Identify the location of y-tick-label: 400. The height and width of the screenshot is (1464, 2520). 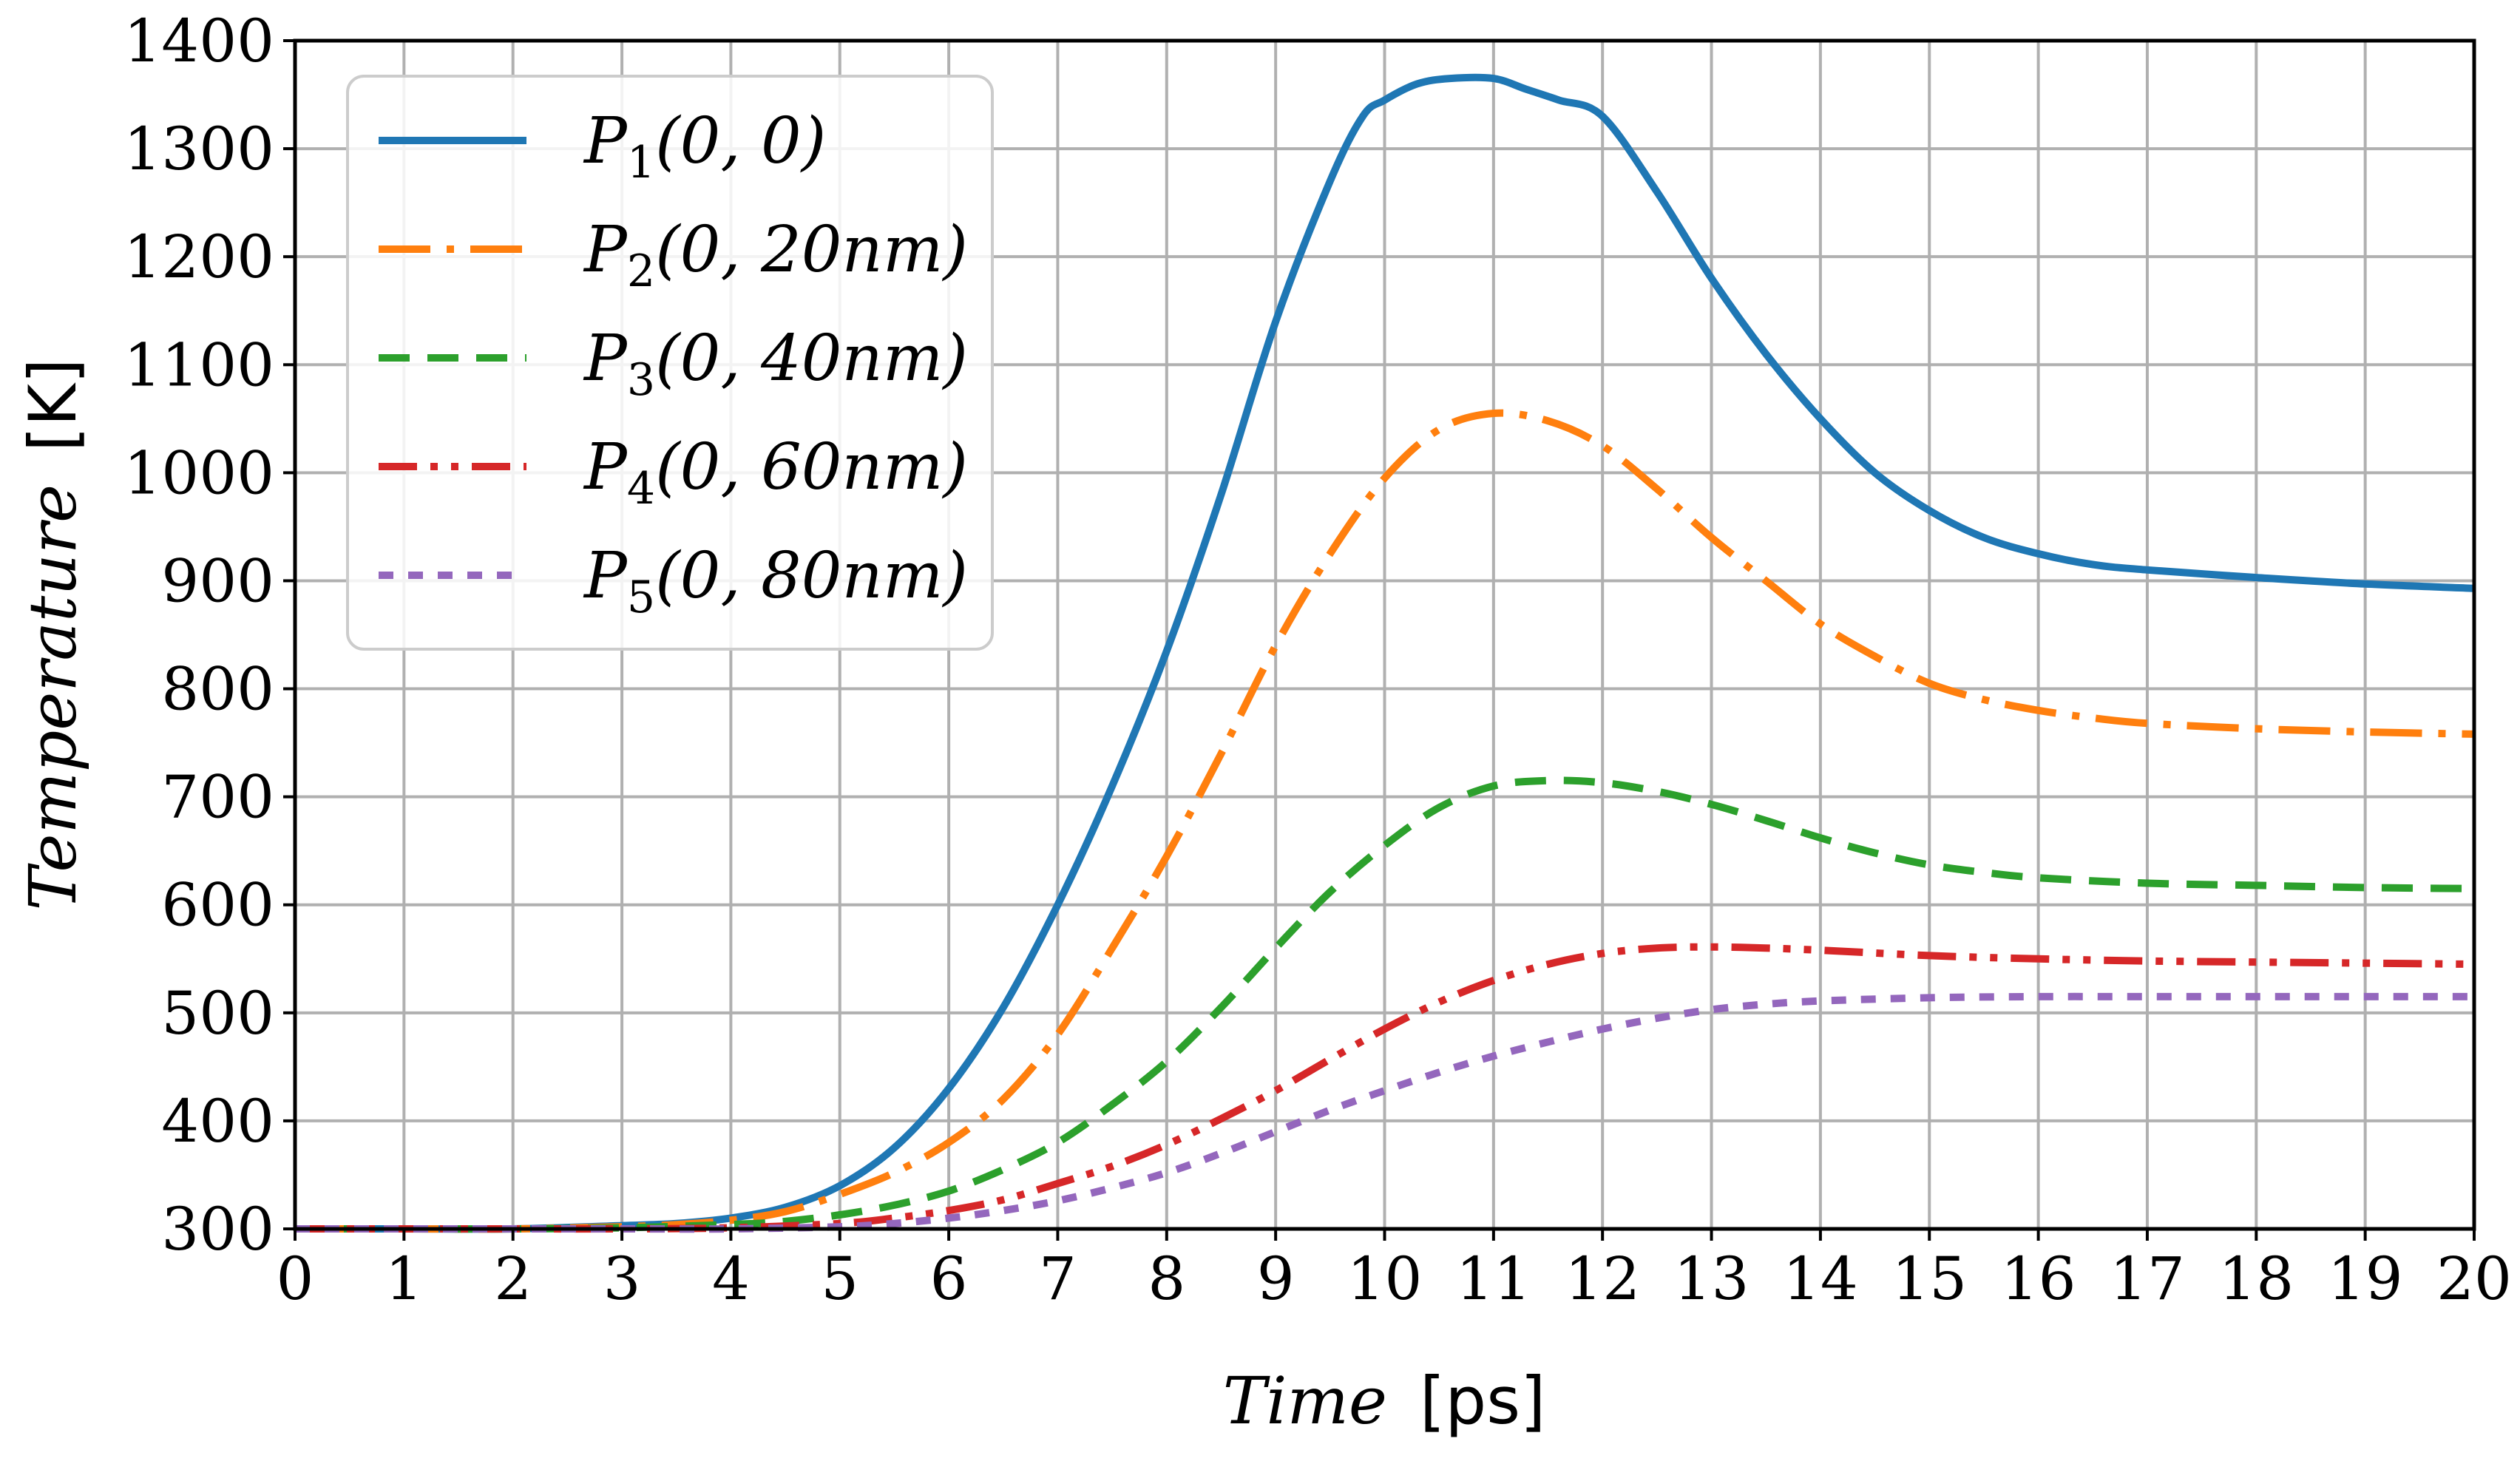
(218, 1121).